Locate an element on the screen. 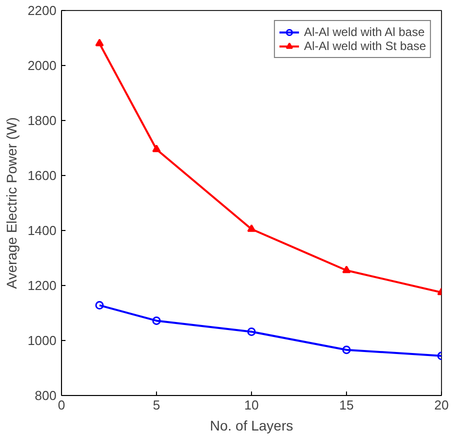 This screenshot has width=453, height=436. y-tick-label: 800 is located at coordinates (45, 395).